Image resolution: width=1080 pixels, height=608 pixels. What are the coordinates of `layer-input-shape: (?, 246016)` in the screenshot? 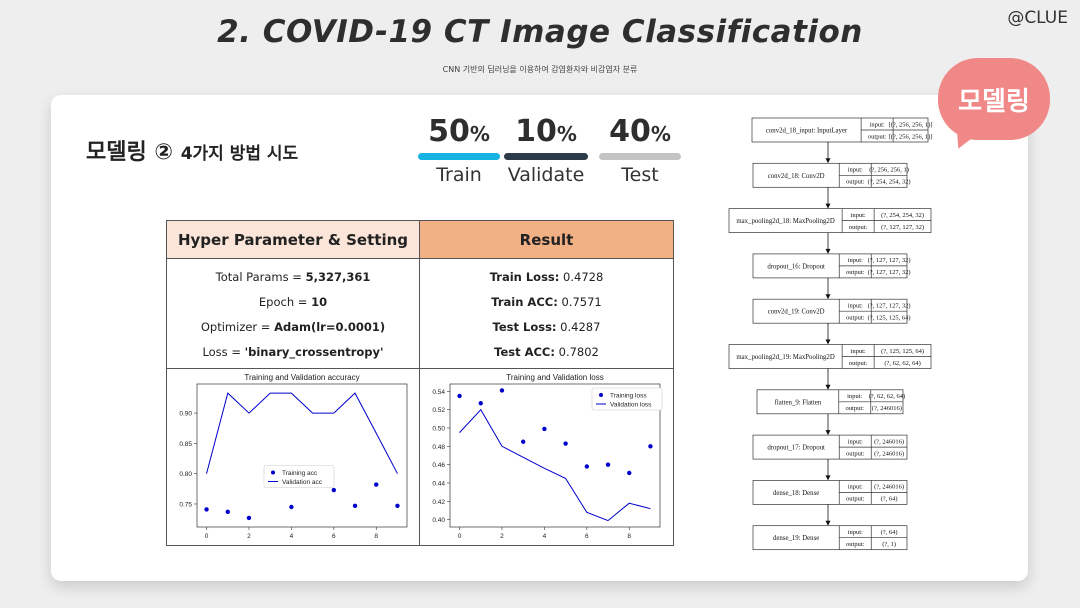 It's located at (889, 441).